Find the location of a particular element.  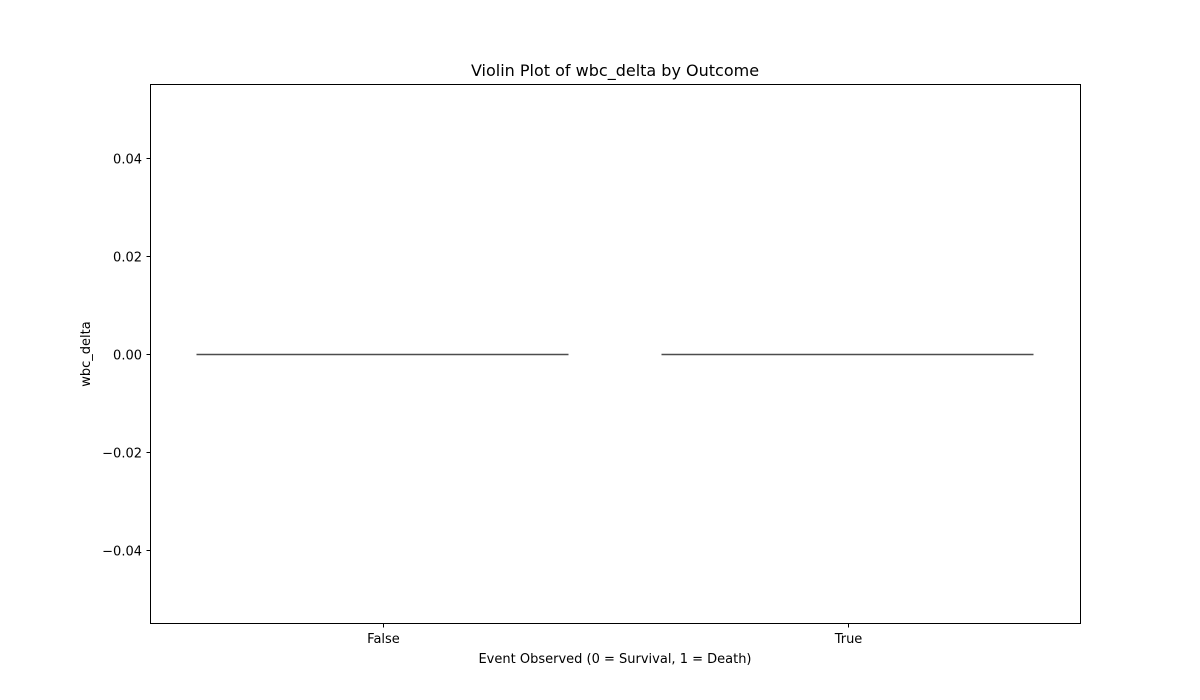

y-axis: −0.04 −0.02 0.00 0.02 0.04 is located at coordinates (126, 356).